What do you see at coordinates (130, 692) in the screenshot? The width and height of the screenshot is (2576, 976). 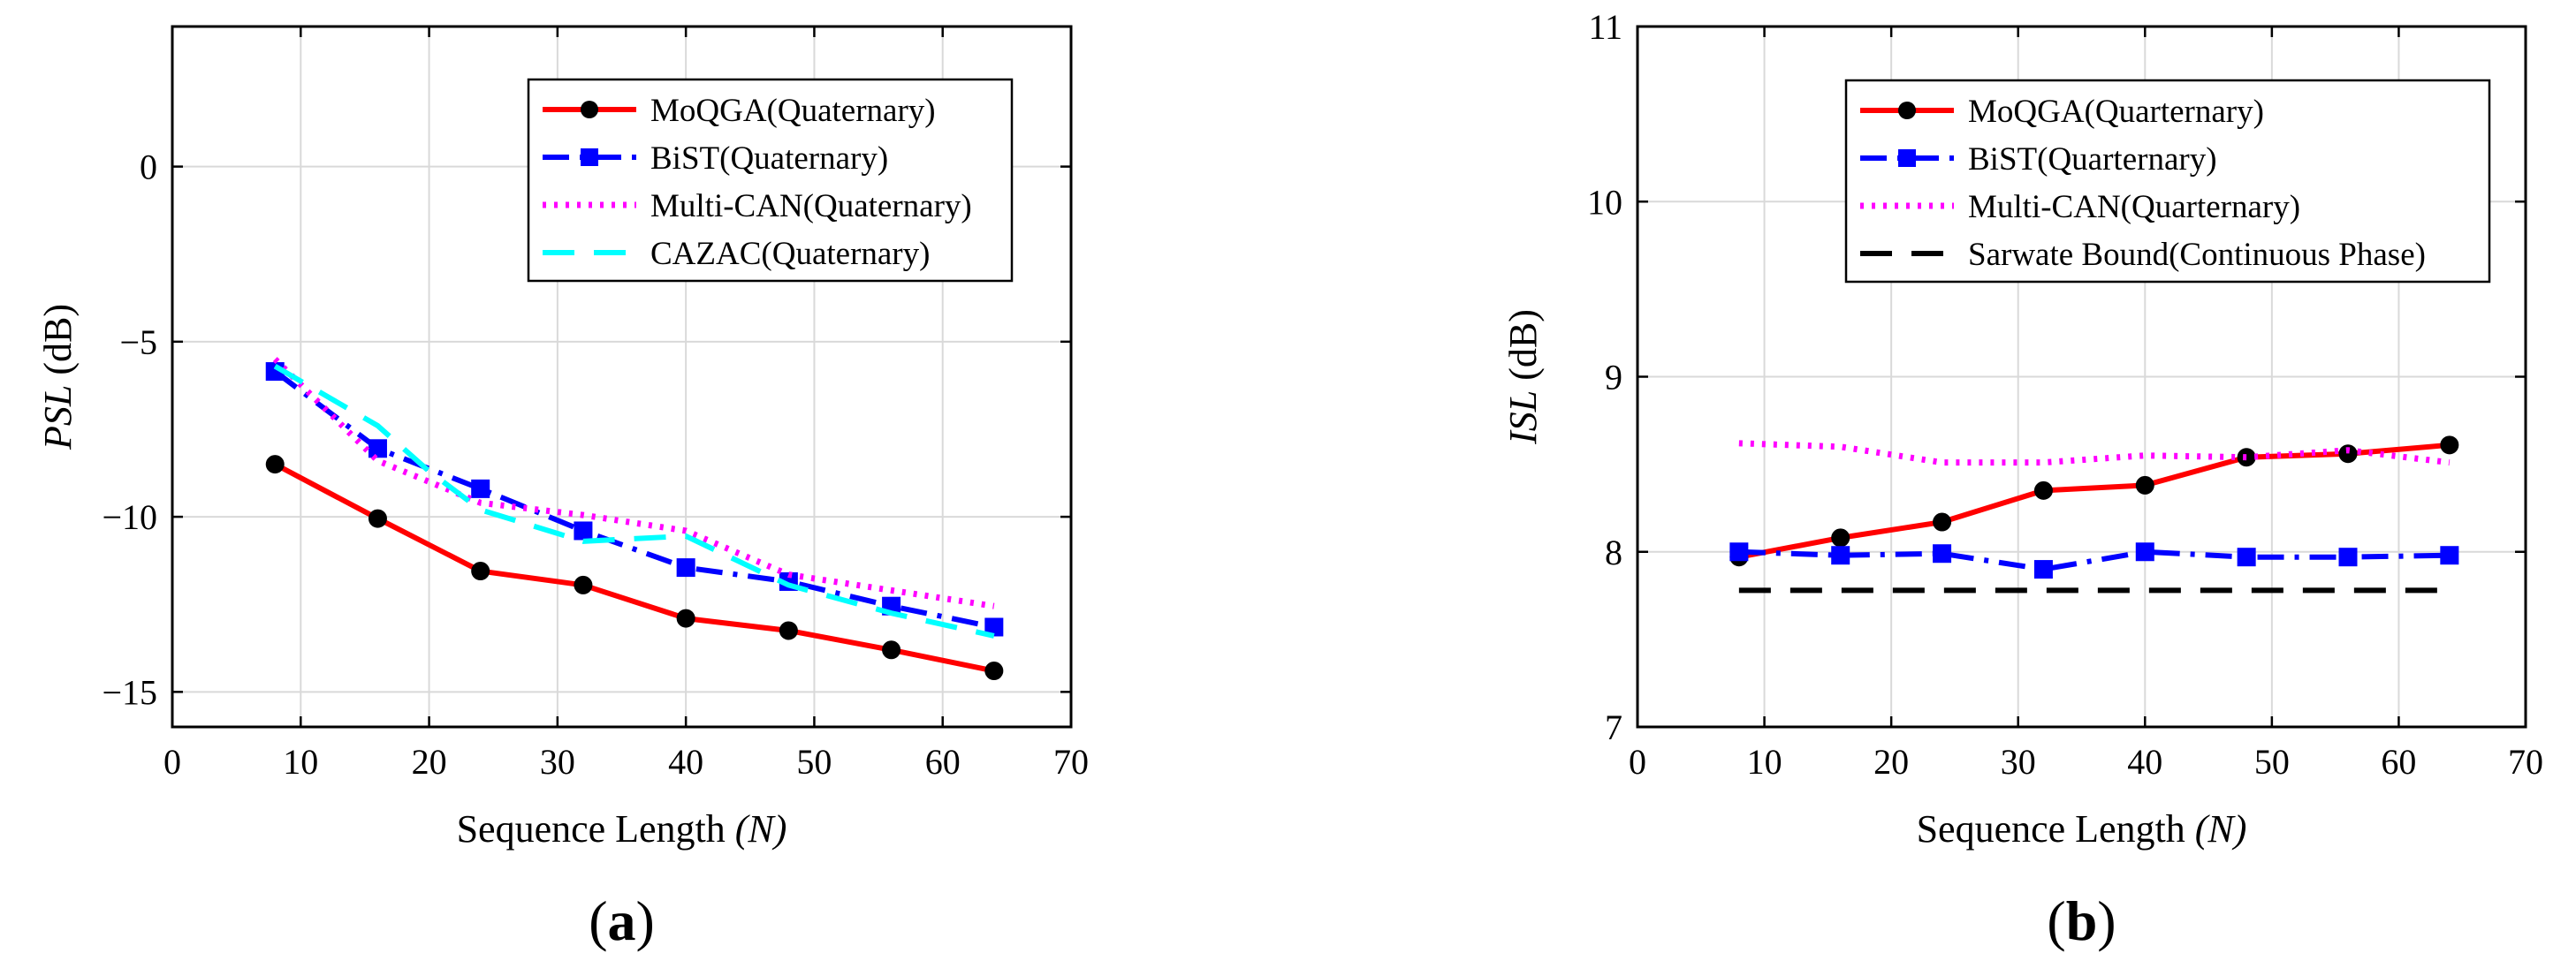 I see `y-tick-label: −15` at bounding box center [130, 692].